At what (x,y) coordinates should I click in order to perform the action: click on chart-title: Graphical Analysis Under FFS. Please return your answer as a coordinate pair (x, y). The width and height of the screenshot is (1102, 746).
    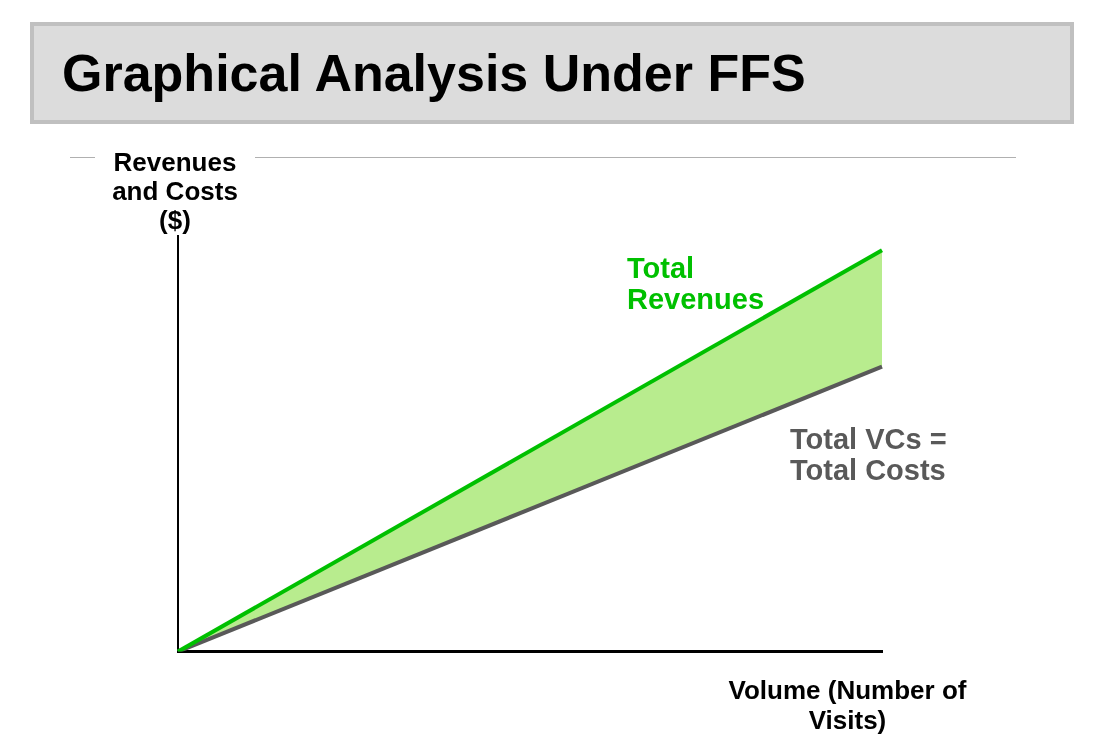
    Looking at the image, I should click on (552, 73).